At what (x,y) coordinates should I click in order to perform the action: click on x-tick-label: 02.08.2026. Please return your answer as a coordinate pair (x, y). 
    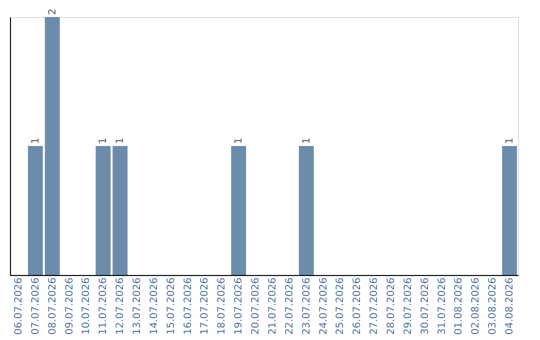
    Looking at the image, I should click on (476, 306).